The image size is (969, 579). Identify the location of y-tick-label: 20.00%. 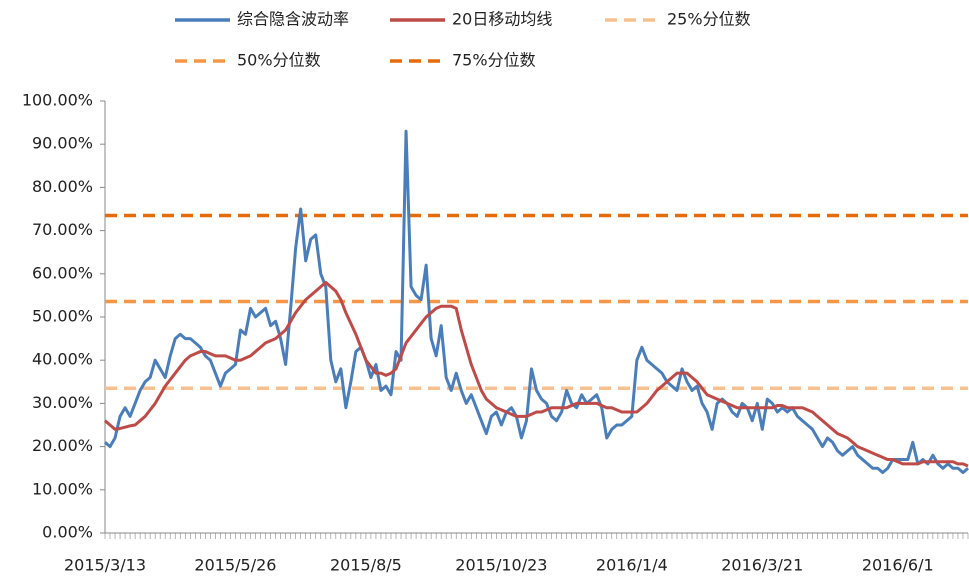
(62, 445).